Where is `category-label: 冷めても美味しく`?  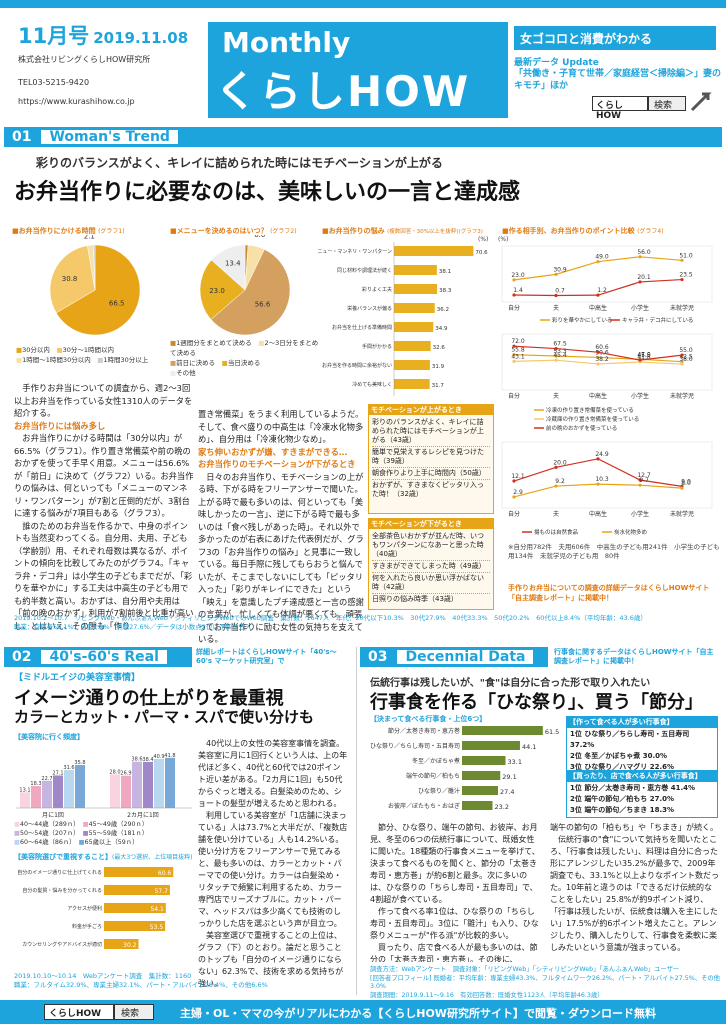 category-label: 冷めても美味しく is located at coordinates (372, 384).